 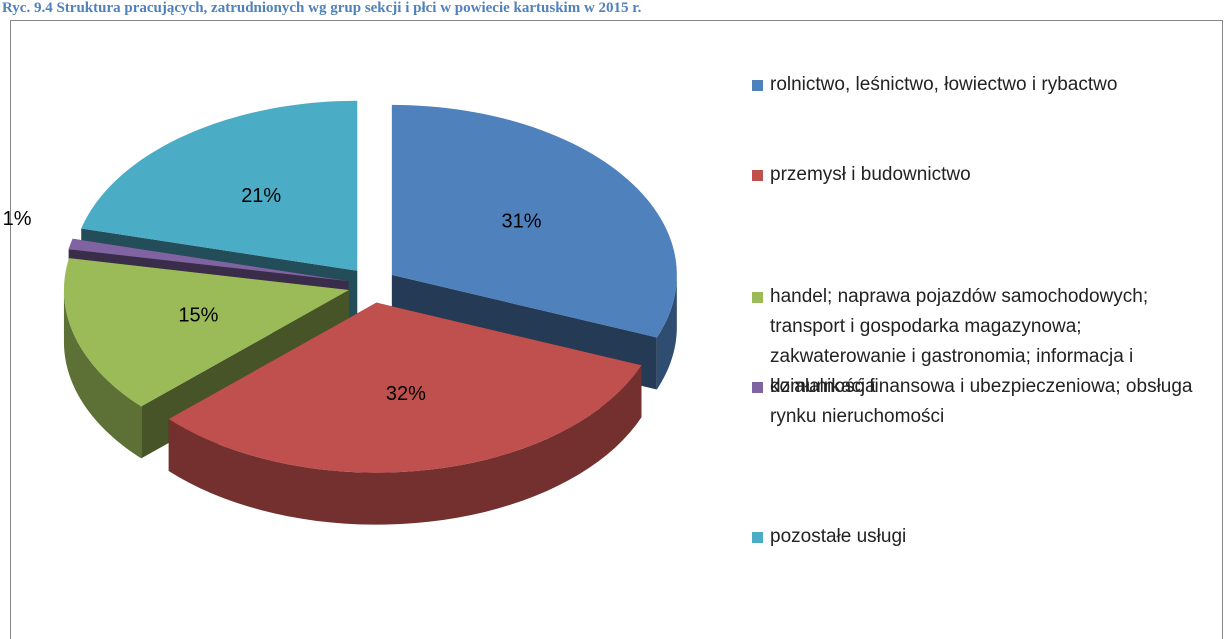 What do you see at coordinates (838, 536) in the screenshot?
I see `legend-label: pozostałe usługi` at bounding box center [838, 536].